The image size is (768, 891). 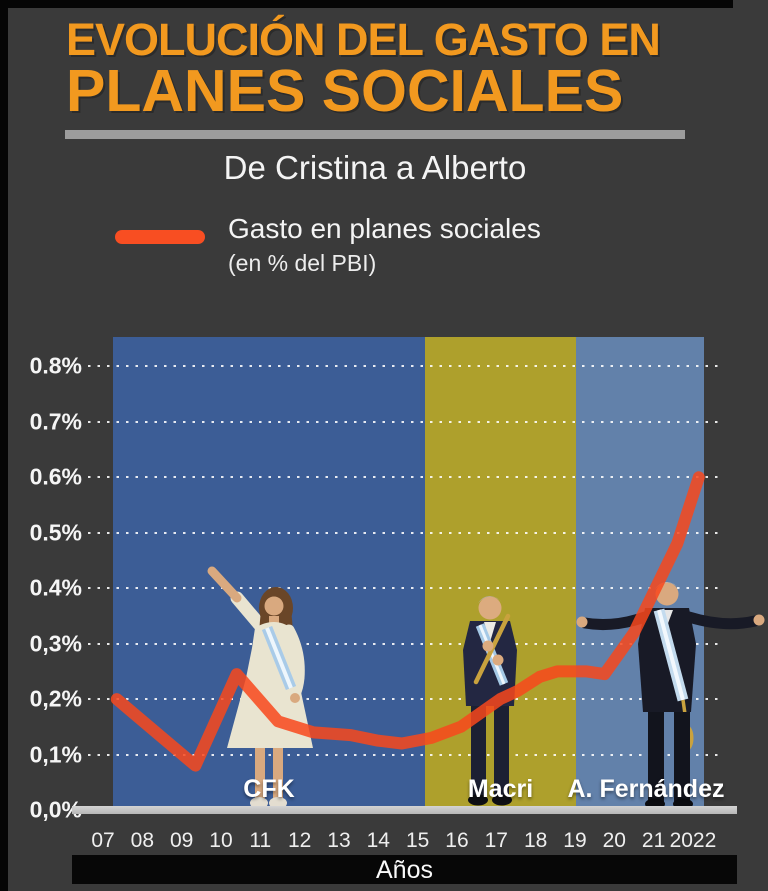 What do you see at coordinates (302, 263) in the screenshot?
I see `legend-sublabel: (en % del PBI)` at bounding box center [302, 263].